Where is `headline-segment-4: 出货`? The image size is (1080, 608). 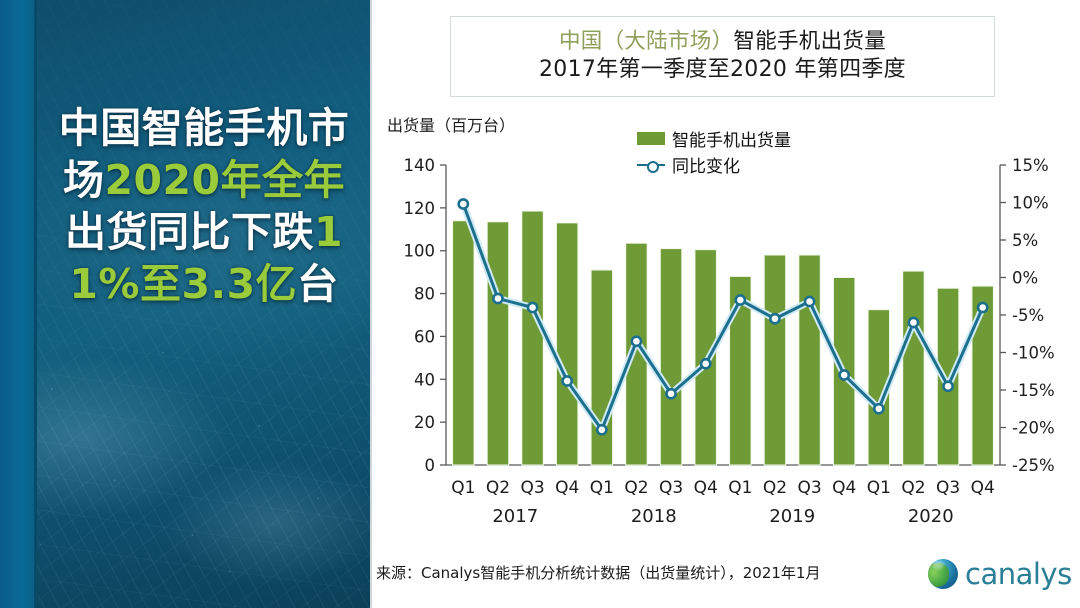 headline-segment-4: 出货 is located at coordinates (106, 232).